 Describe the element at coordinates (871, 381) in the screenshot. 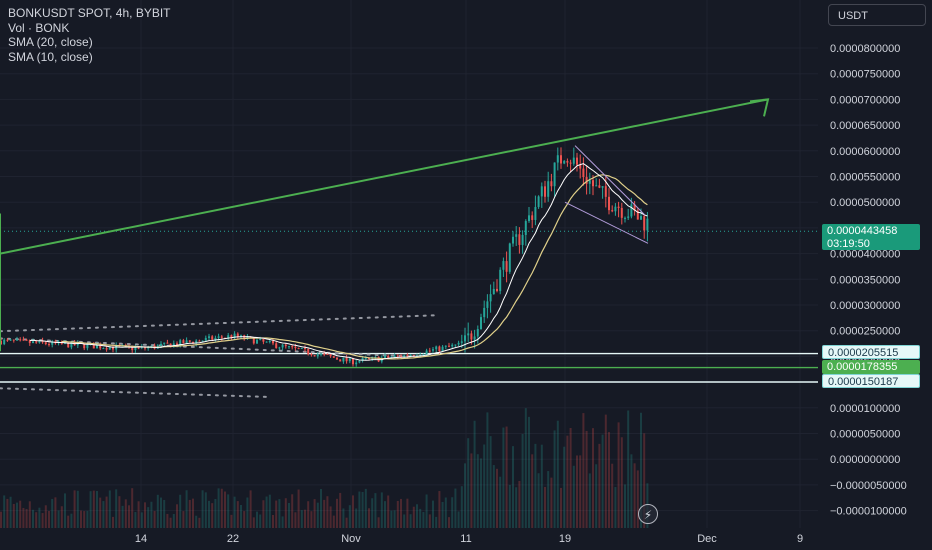

I see `level-badge-lower: 0.0000150187` at that location.